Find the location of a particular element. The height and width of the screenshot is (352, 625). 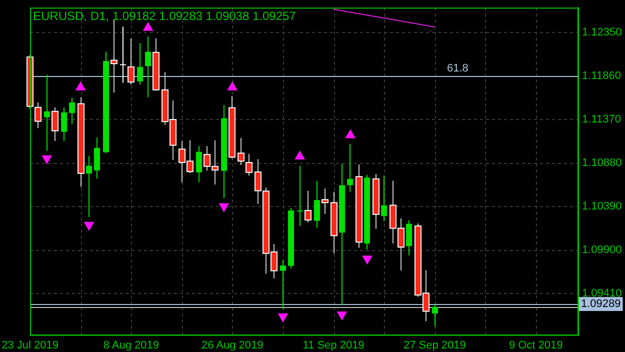

y-tick-label: 1.09410 is located at coordinates (602, 293).